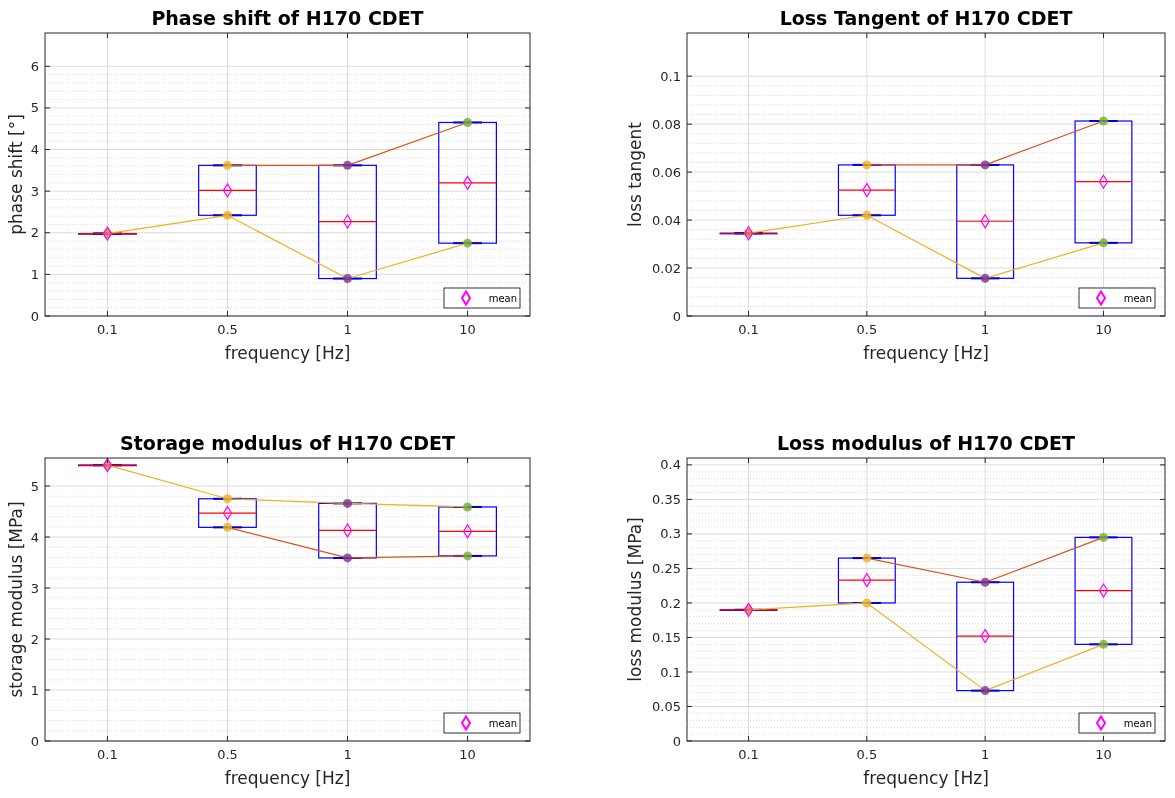 Image resolution: width=1175 pixels, height=798 pixels. What do you see at coordinates (666, 638) in the screenshot?
I see `y-tick-label: 0.15` at bounding box center [666, 638].